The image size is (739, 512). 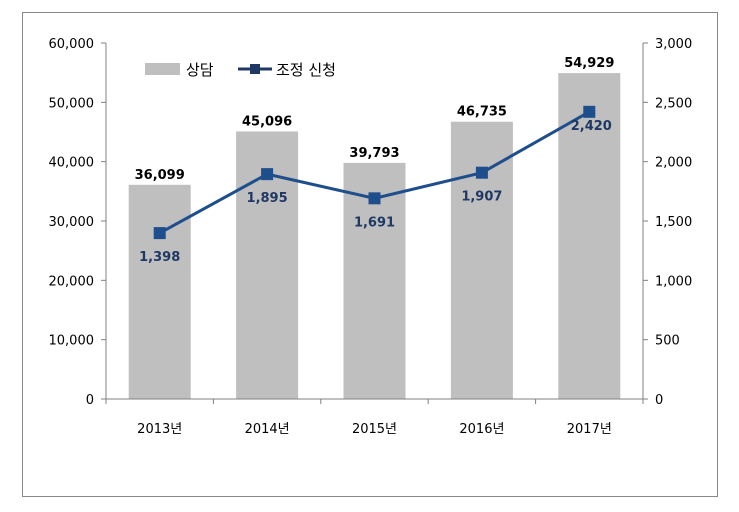 What do you see at coordinates (673, 163) in the screenshot?
I see `y-right-tick-label-4: 2,000` at bounding box center [673, 163].